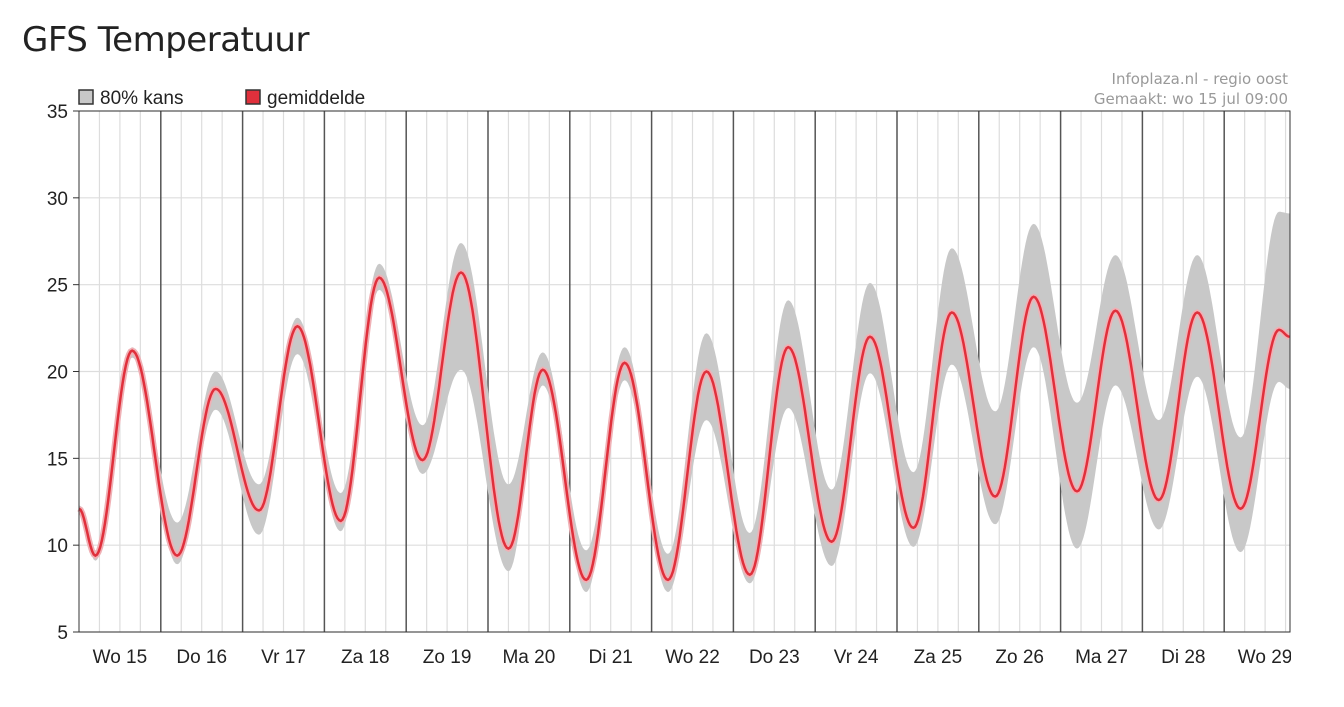  I want to click on y-tick-label: 20, so click(57, 373).